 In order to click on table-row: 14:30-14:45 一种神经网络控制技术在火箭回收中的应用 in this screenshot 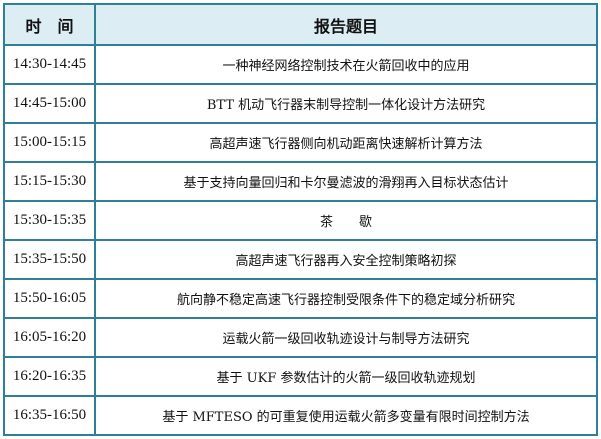, I will do `click(300, 64)`.